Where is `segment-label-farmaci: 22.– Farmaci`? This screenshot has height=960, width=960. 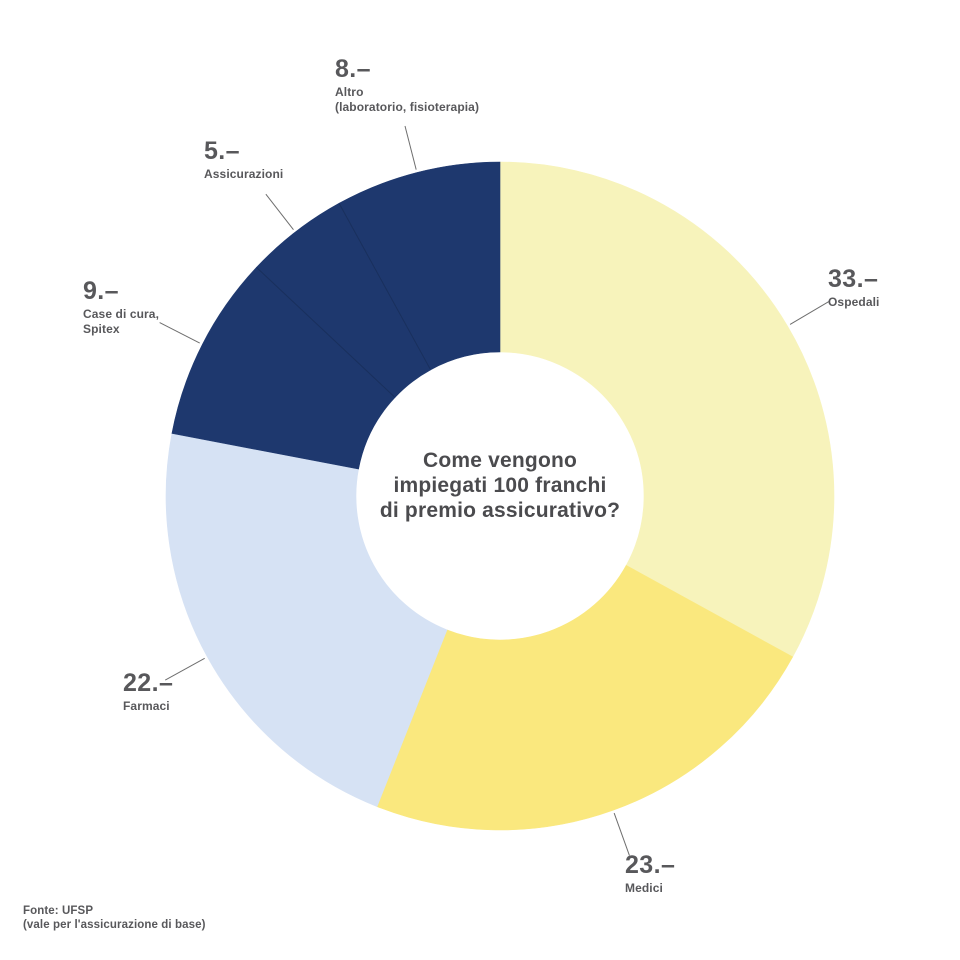 segment-label-farmaci: 22.– Farmaci is located at coordinates (148, 692).